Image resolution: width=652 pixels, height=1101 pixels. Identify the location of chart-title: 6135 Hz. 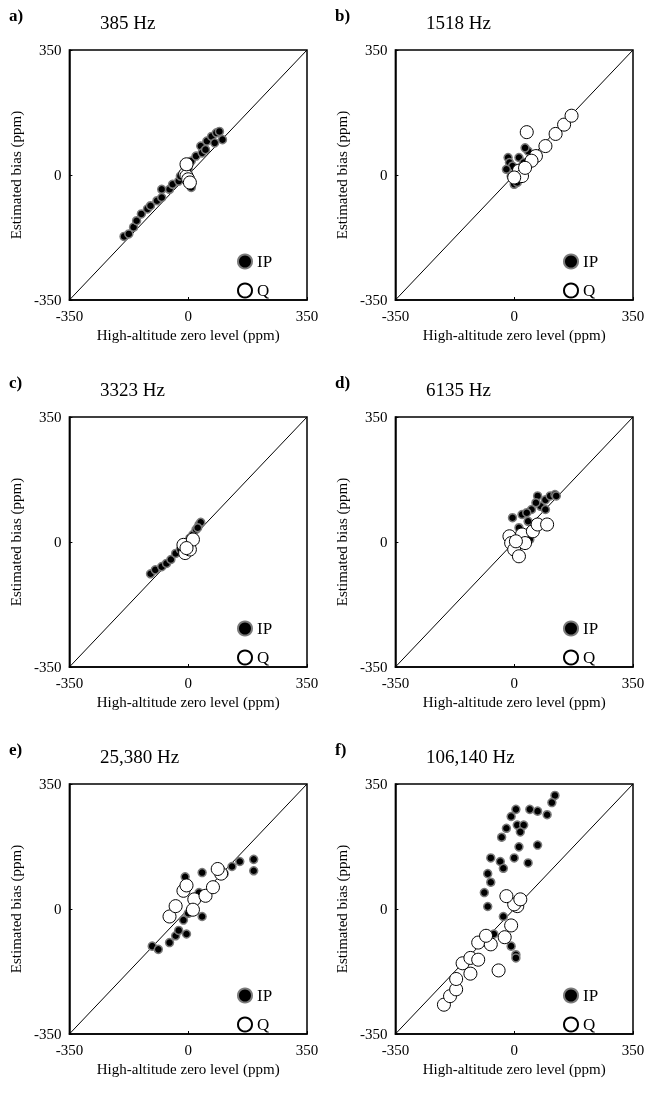
(458, 389).